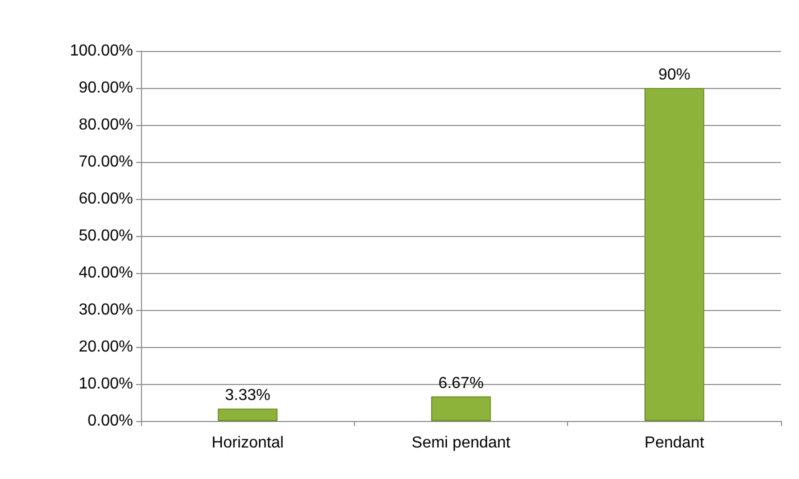 The width and height of the screenshot is (799, 479). I want to click on y-tick-label: 40.00%, so click(105, 273).